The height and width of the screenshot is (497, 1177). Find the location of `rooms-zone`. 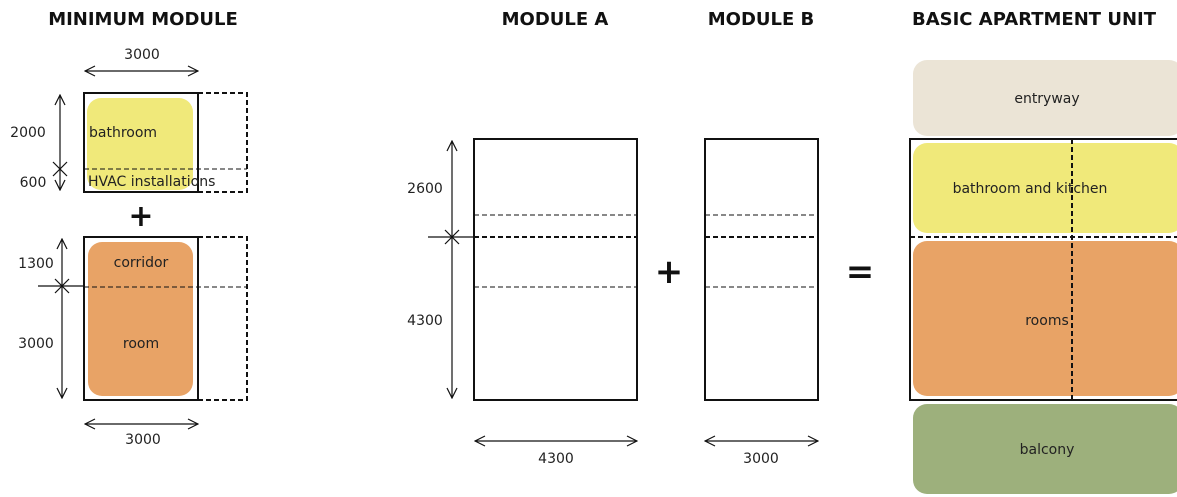

rooms-zone is located at coordinates (1045, 318).